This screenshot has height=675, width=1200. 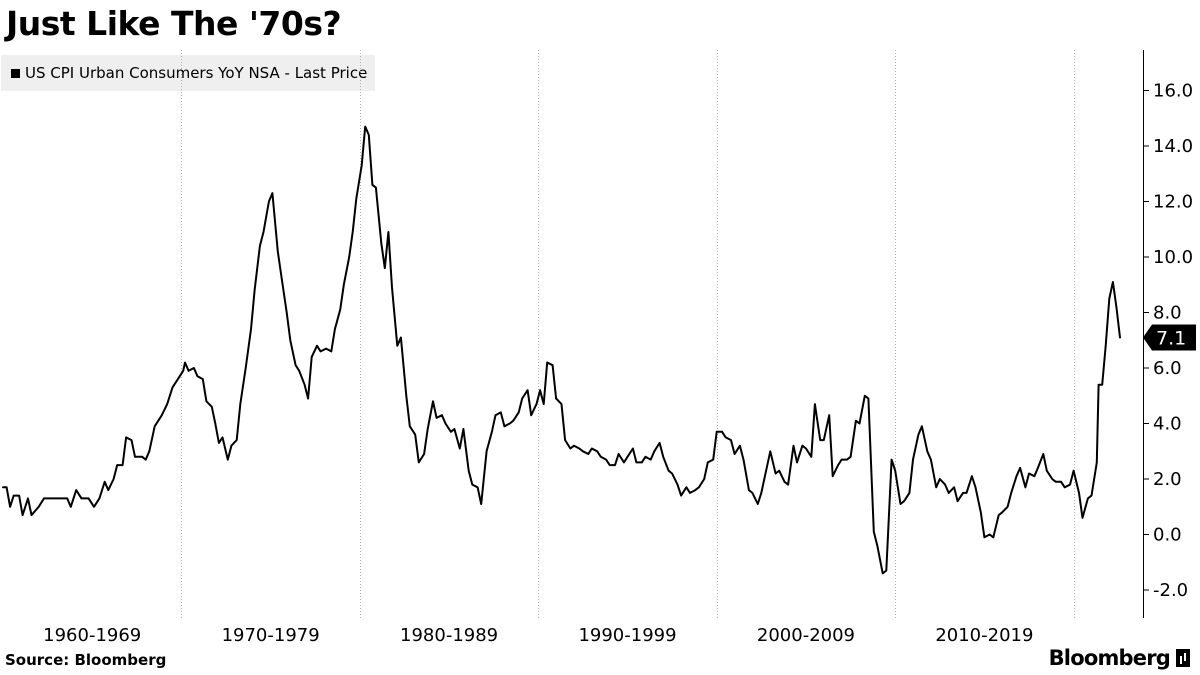 I want to click on last-value-label: 7.1, so click(x=1171, y=338).